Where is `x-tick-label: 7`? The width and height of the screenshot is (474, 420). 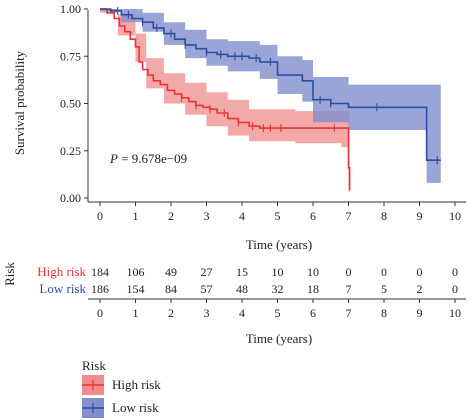 x-tick-label: 7 is located at coordinates (349, 216).